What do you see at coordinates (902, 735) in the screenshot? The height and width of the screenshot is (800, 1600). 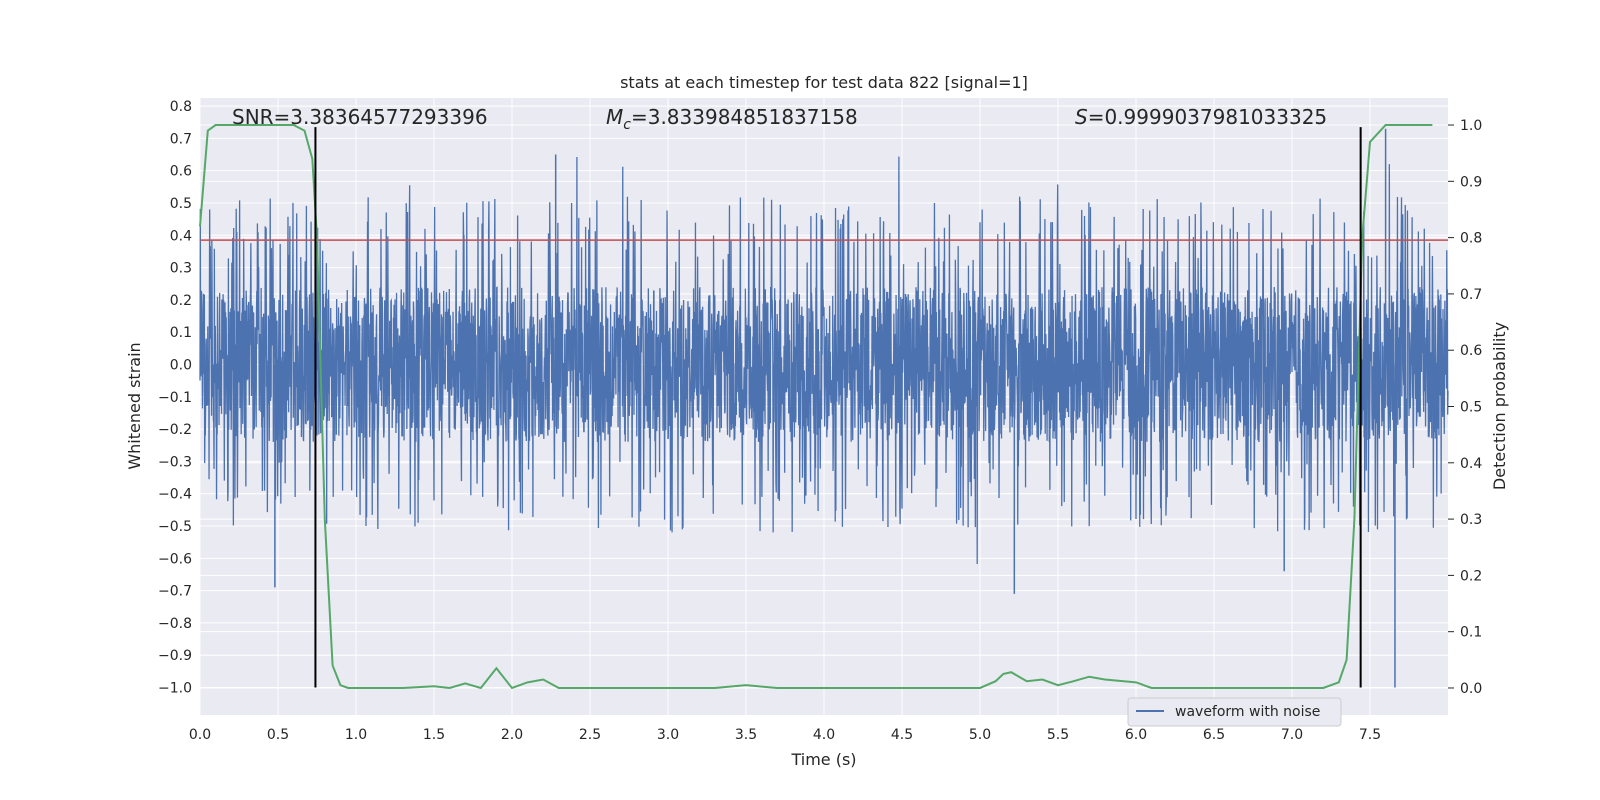 I see `x-tick-9: 4.5` at bounding box center [902, 735].